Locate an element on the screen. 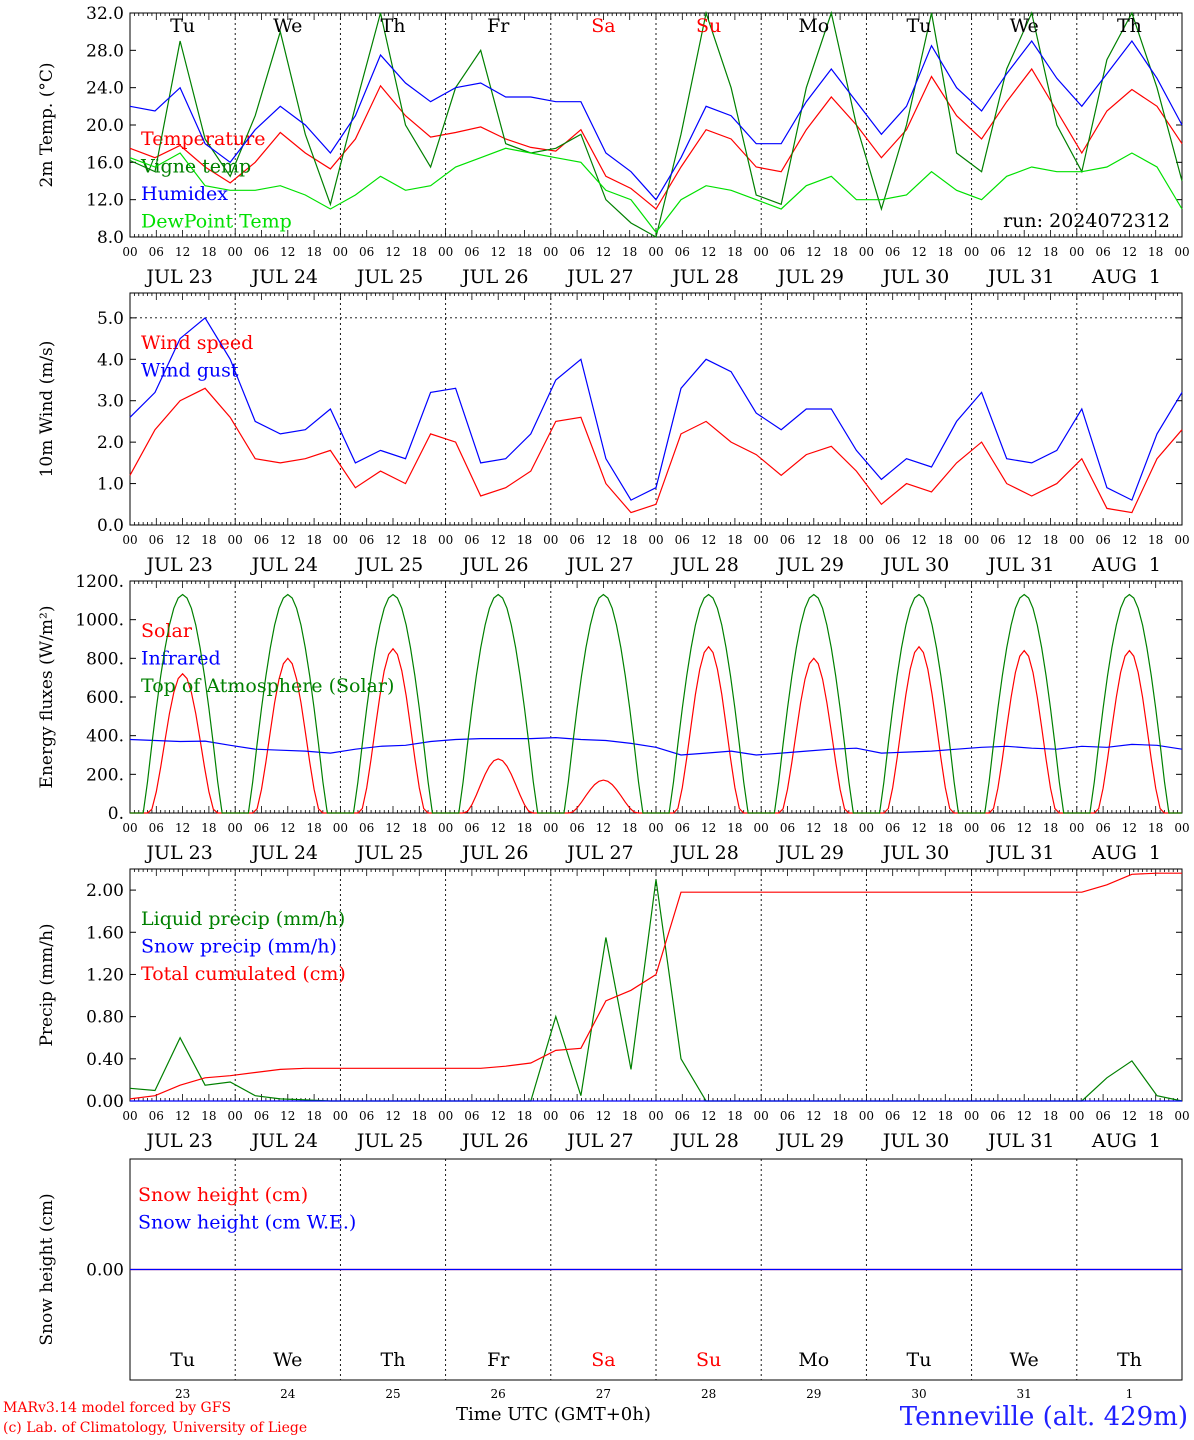  temp-y-tick-label: 20.0 is located at coordinates (105, 126).